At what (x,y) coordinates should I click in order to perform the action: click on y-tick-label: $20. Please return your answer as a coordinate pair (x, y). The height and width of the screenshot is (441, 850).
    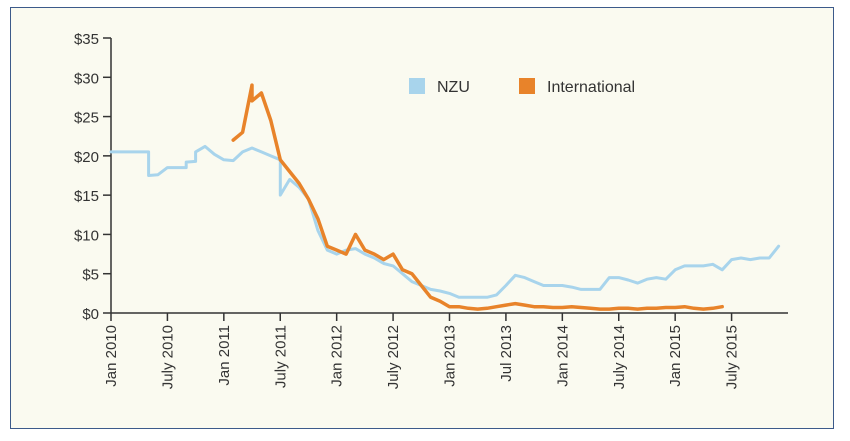
    Looking at the image, I should click on (86, 157).